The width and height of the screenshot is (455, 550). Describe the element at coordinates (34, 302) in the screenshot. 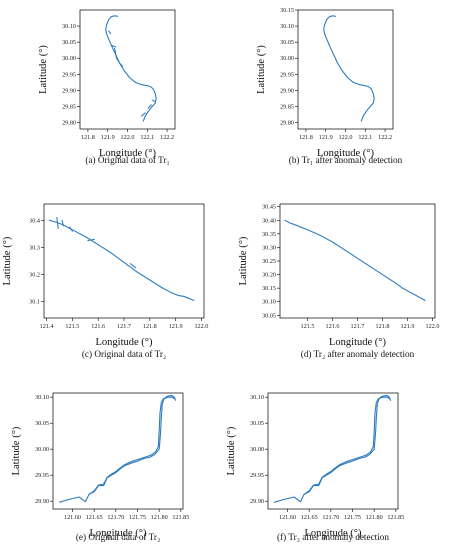

I see `y-tick-label: 30.1` at that location.